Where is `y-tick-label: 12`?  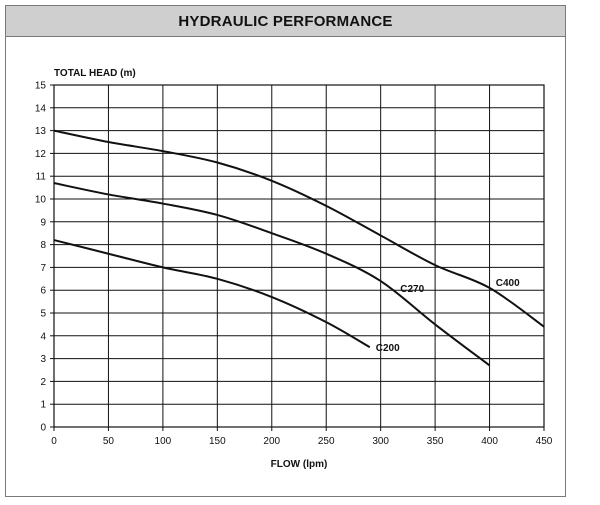 y-tick-label: 12 is located at coordinates (41, 154).